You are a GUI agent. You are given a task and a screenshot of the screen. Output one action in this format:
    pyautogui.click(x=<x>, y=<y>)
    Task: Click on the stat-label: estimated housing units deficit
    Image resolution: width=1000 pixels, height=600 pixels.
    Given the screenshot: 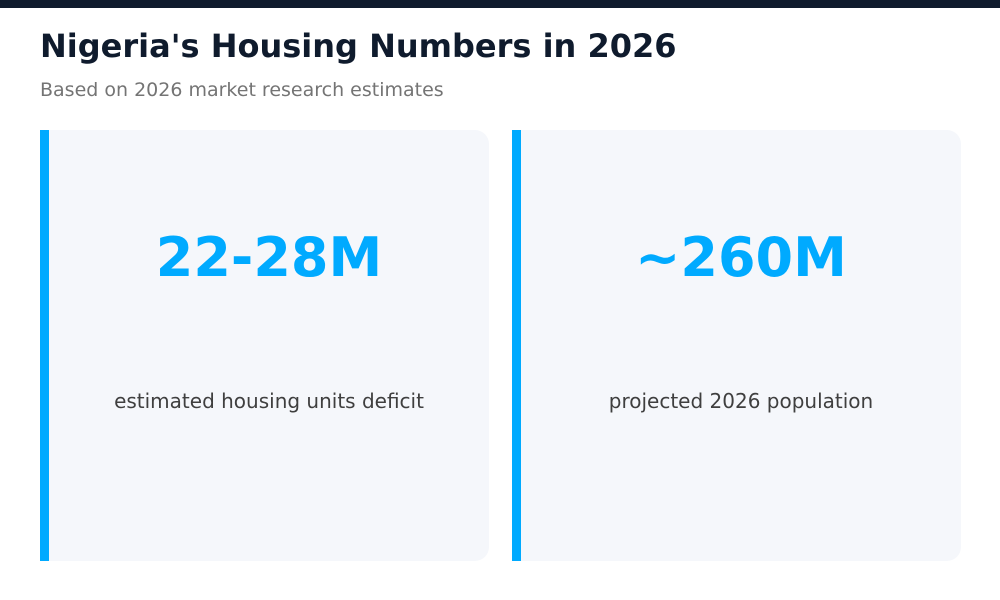 What is the action you would take?
    pyautogui.click(x=269, y=401)
    